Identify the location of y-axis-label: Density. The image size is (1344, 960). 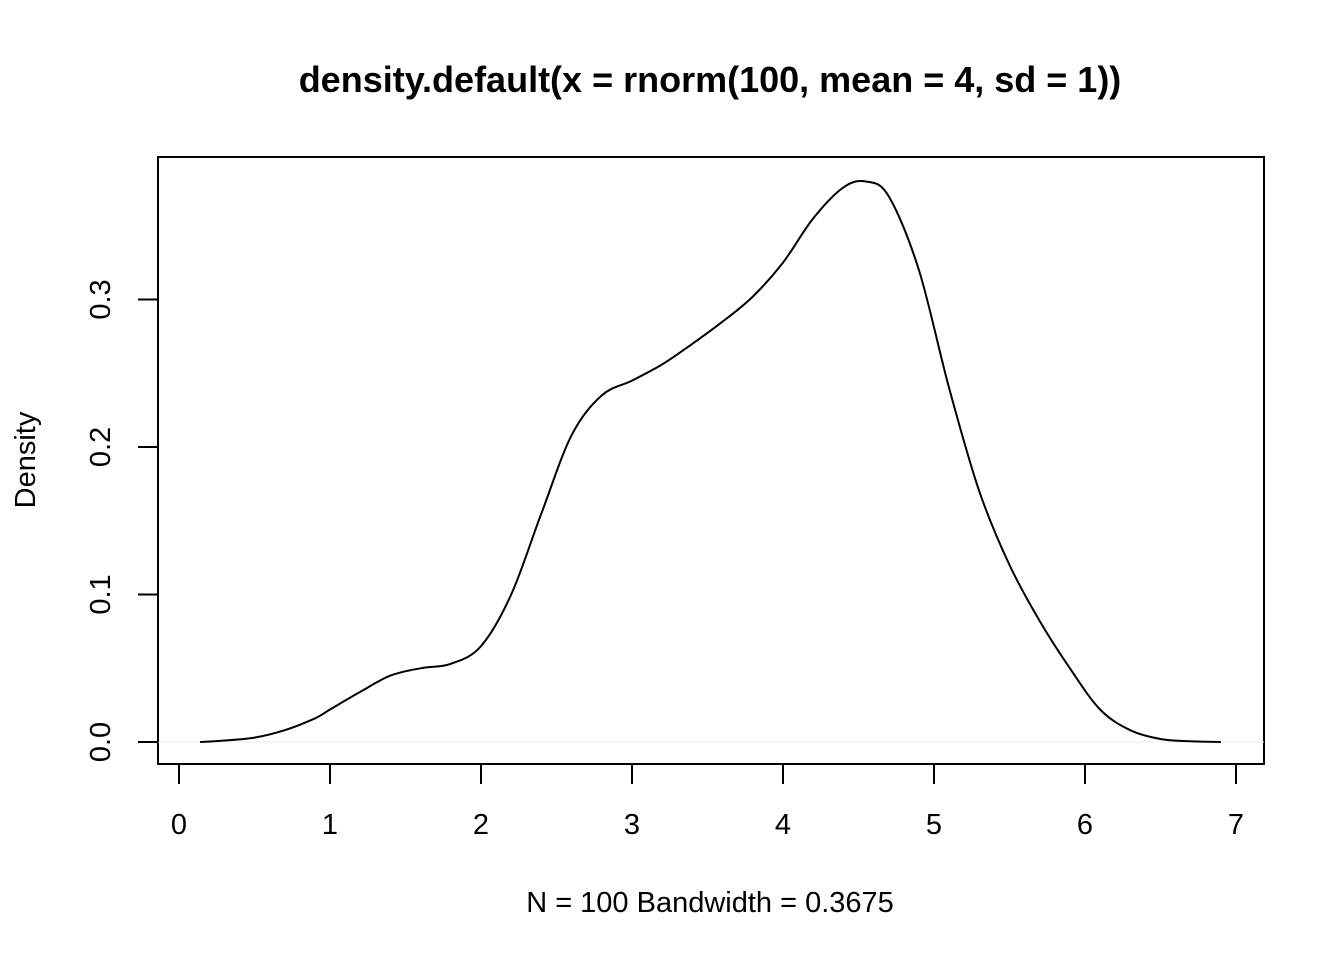
(26, 459).